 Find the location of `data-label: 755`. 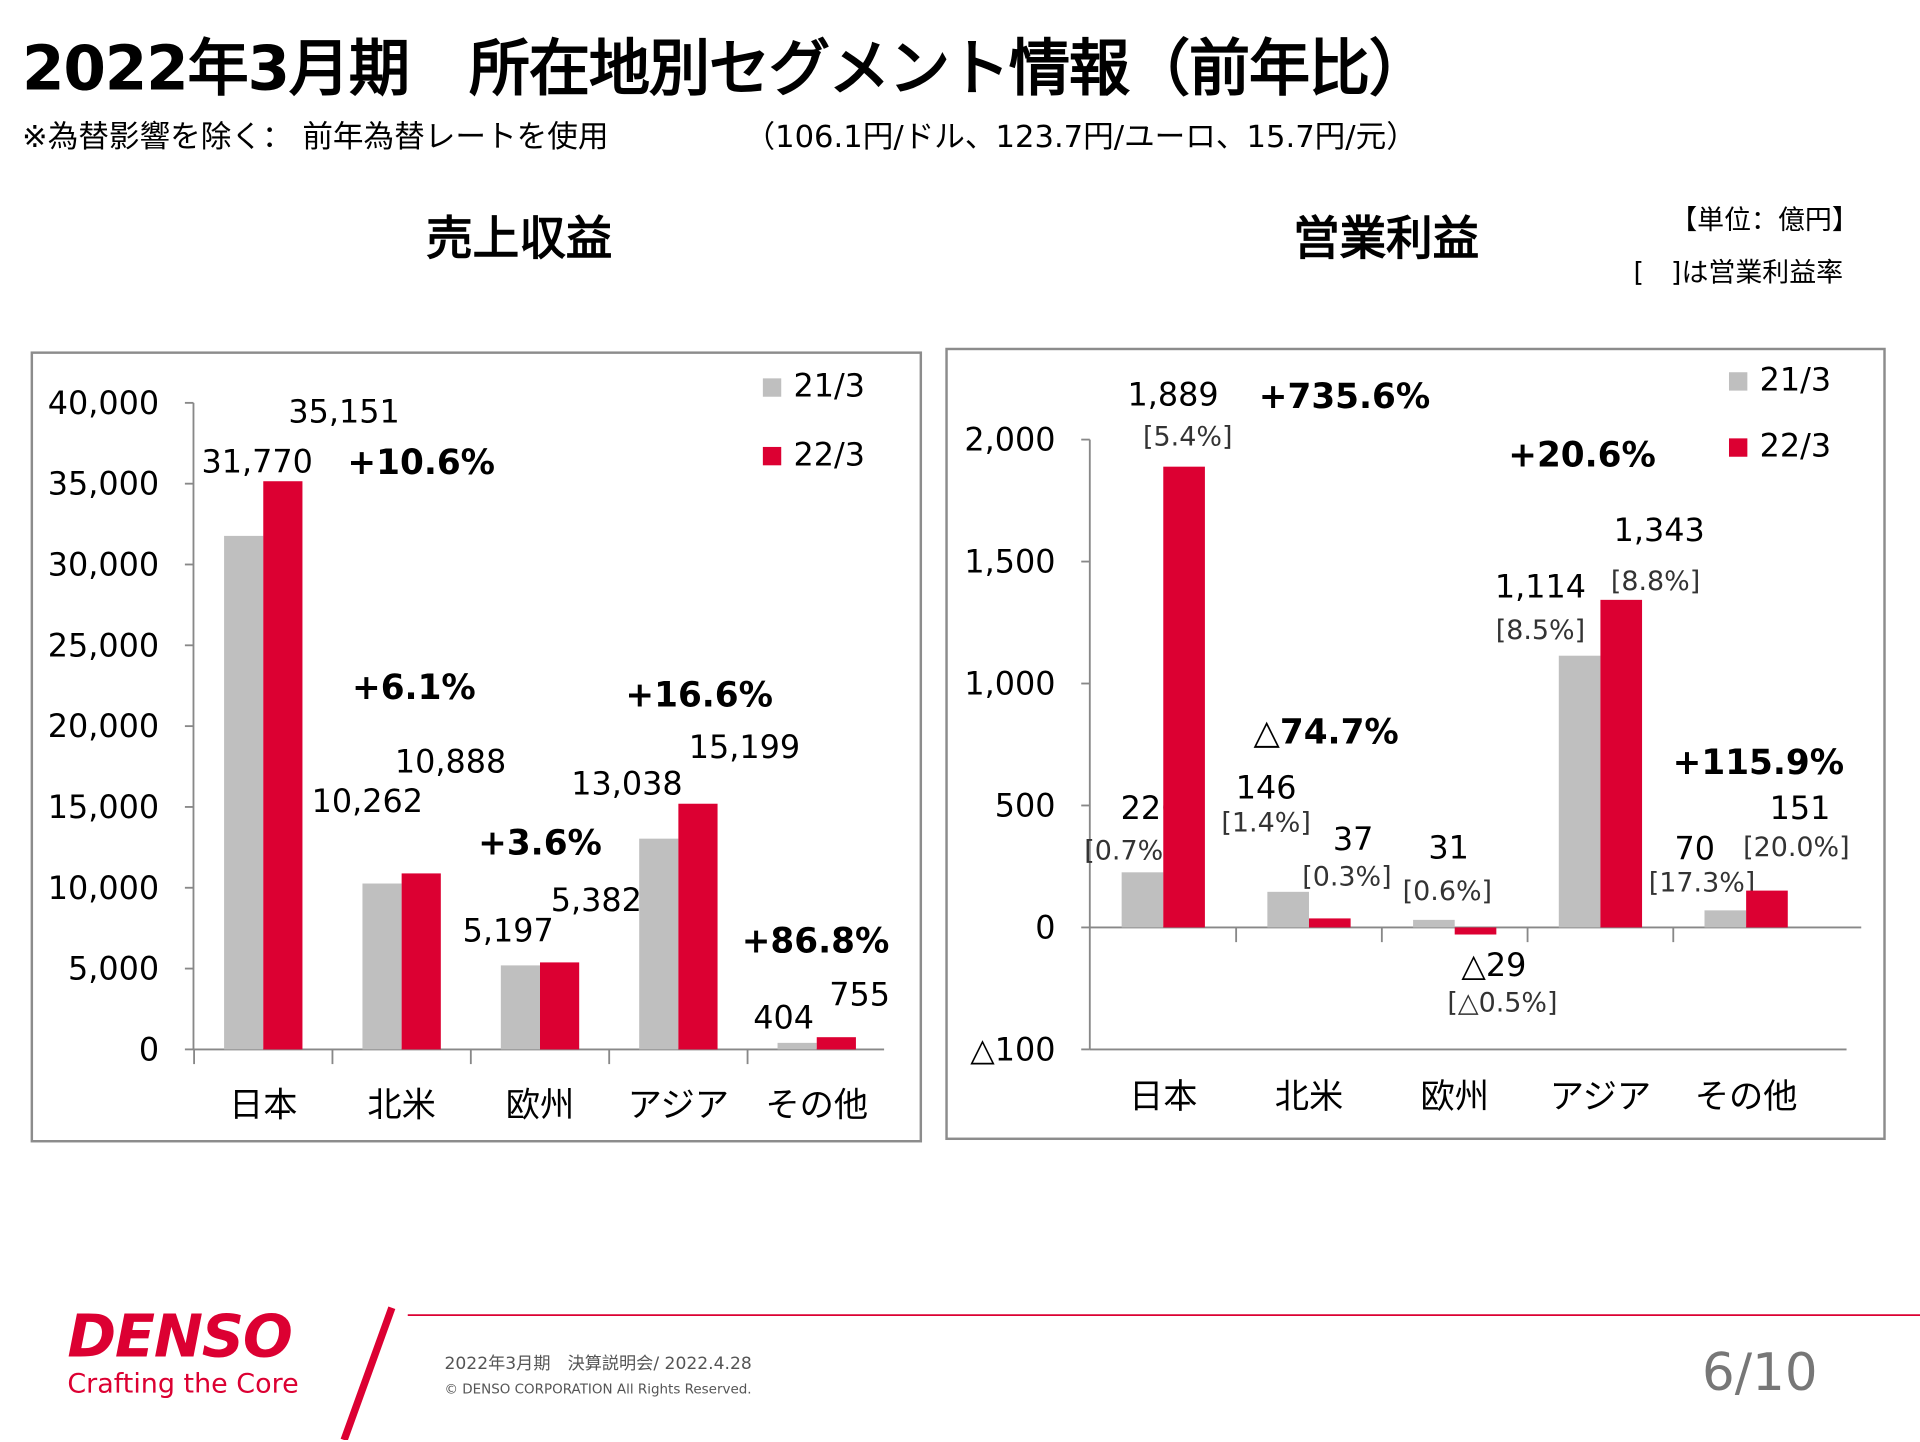

data-label: 755 is located at coordinates (859, 994).